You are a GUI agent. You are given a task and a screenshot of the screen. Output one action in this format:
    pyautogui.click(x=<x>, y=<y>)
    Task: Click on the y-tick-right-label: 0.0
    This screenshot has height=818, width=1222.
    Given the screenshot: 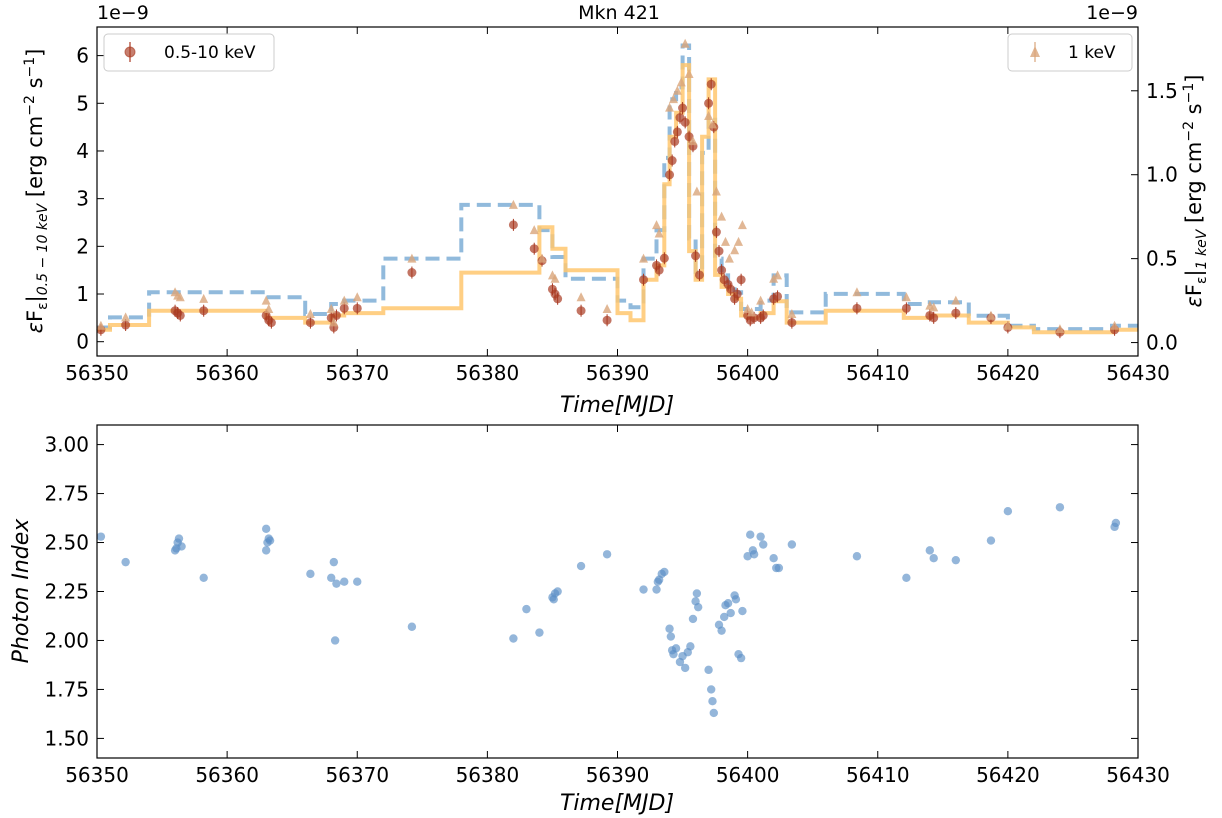 What is the action you would take?
    pyautogui.click(x=1162, y=343)
    